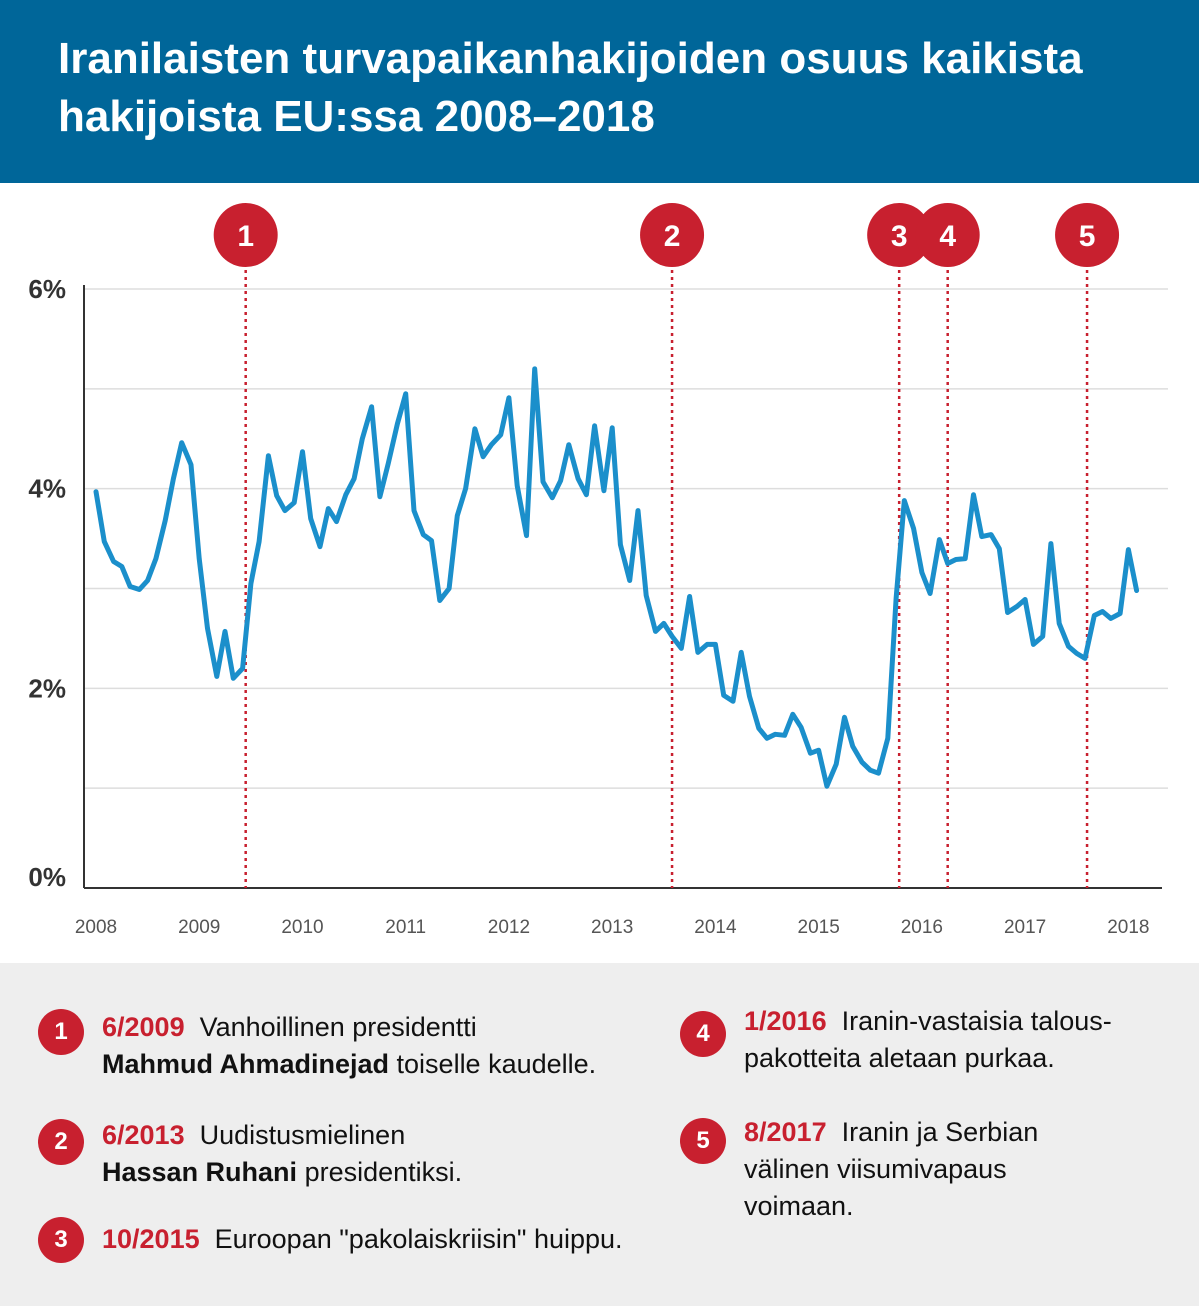  What do you see at coordinates (703, 1141) in the screenshot?
I see `note-5-badge: 5` at bounding box center [703, 1141].